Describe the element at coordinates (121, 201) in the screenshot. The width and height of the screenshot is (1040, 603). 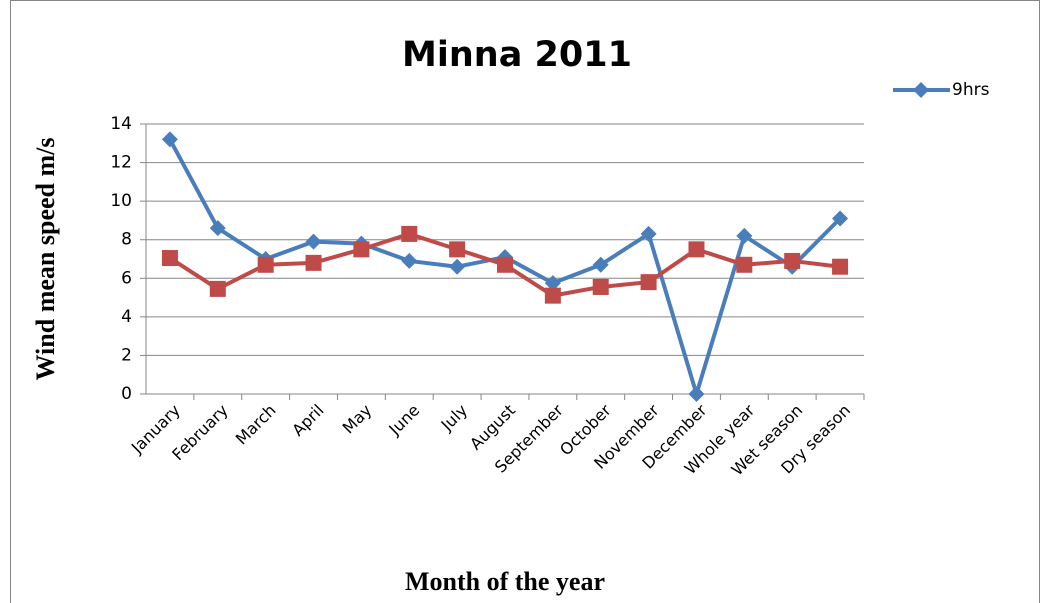
I see `y-tick-label: 10` at that location.